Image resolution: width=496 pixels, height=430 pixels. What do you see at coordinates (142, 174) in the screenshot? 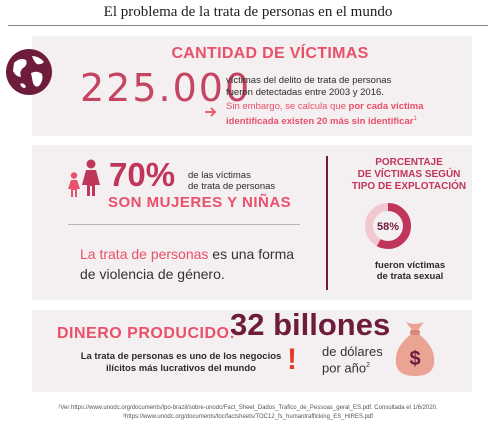
I see `women-percent: 70%` at bounding box center [142, 174].